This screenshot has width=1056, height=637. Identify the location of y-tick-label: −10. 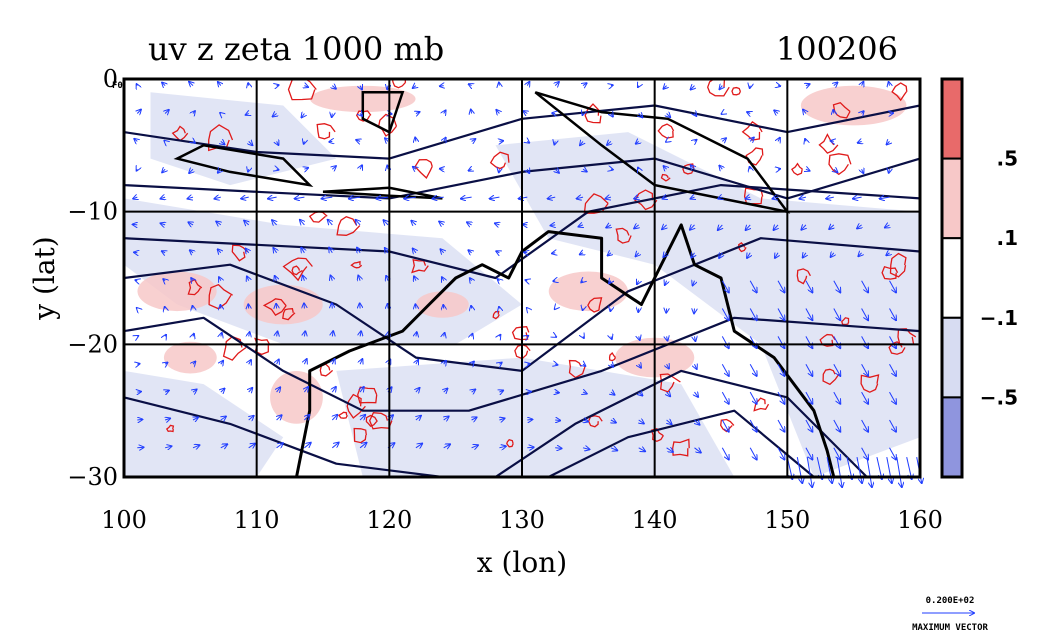
(92, 212).